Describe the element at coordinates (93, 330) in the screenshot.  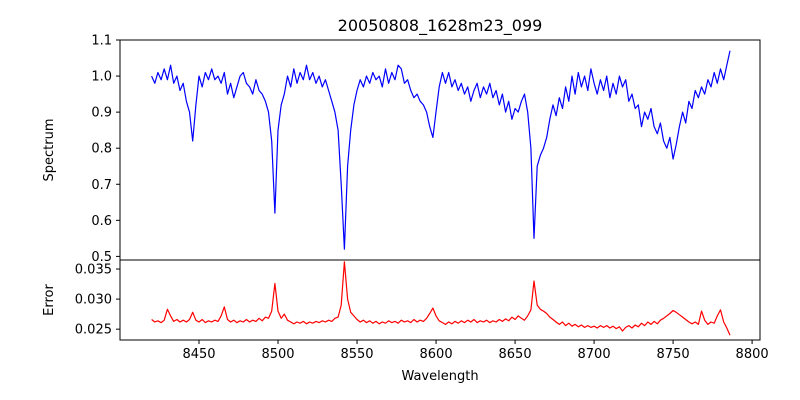
I see `error-y-tick-label: 0.025` at that location.